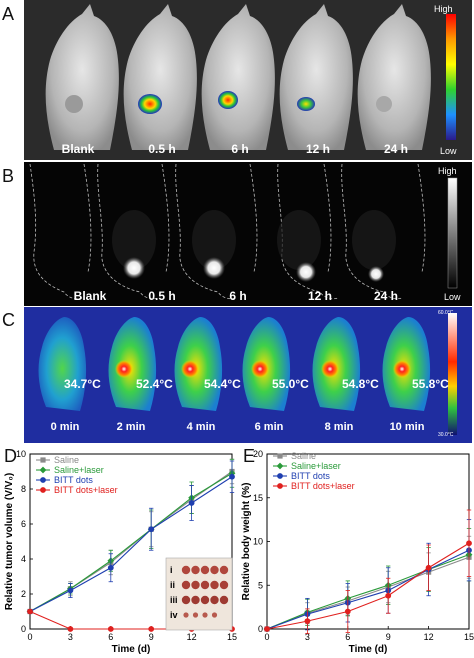  What do you see at coordinates (9, 541) in the screenshot?
I see `chart-d-ylabel: Relative tumor volume (V/V₀)` at bounding box center [9, 541].